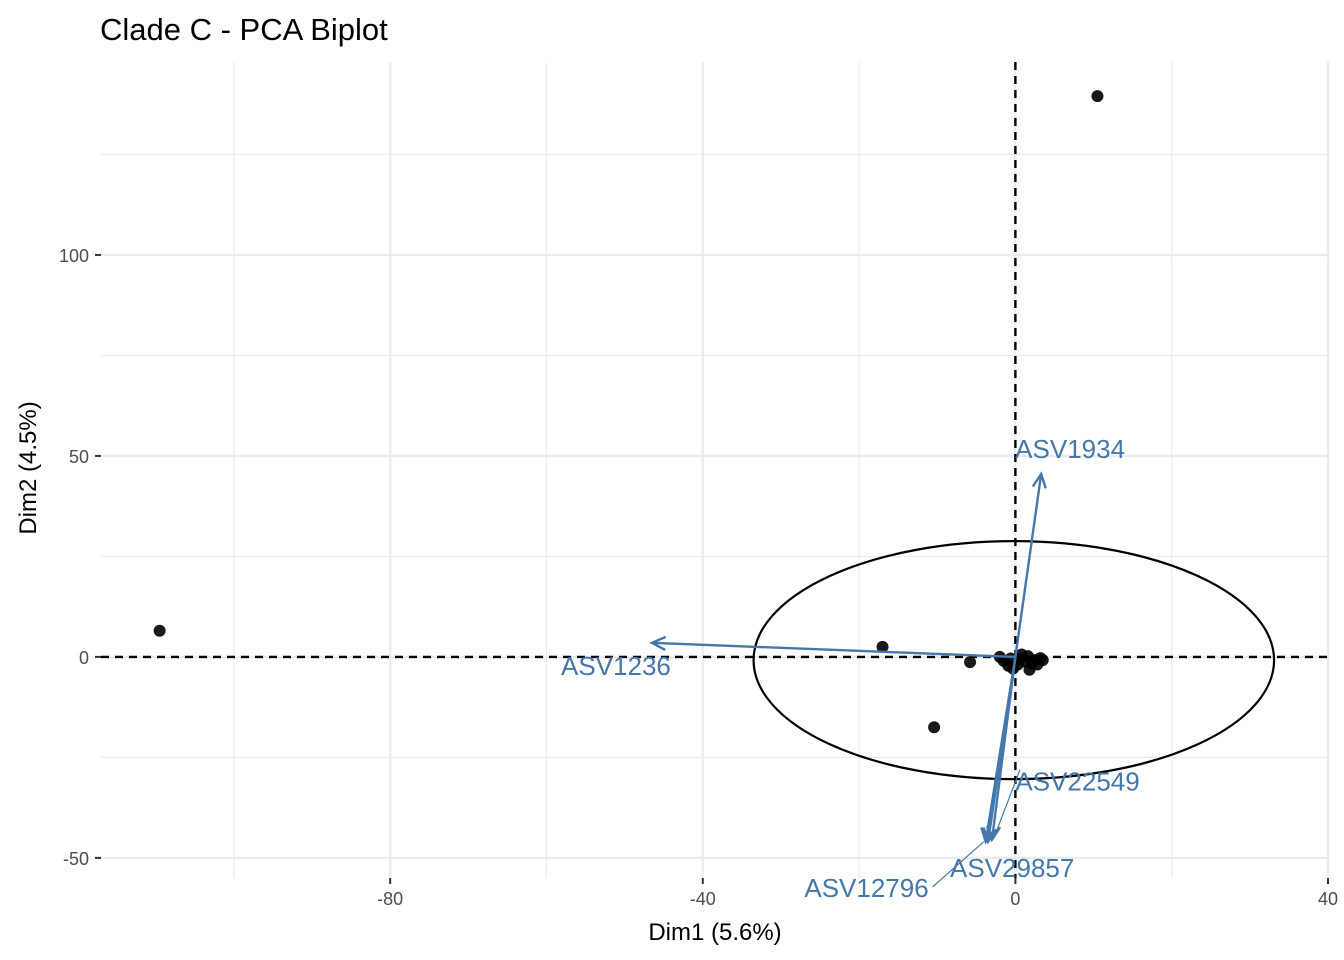  What do you see at coordinates (1015, 899) in the screenshot?
I see `x-tick-label: 0` at bounding box center [1015, 899].